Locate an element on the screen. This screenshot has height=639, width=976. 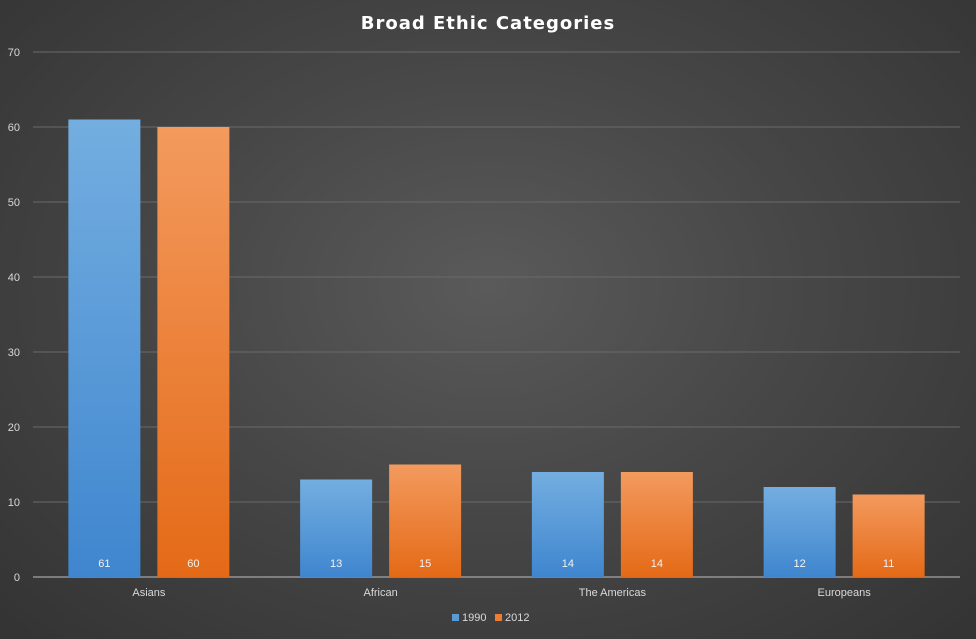
data-label: 61 is located at coordinates (104, 564).